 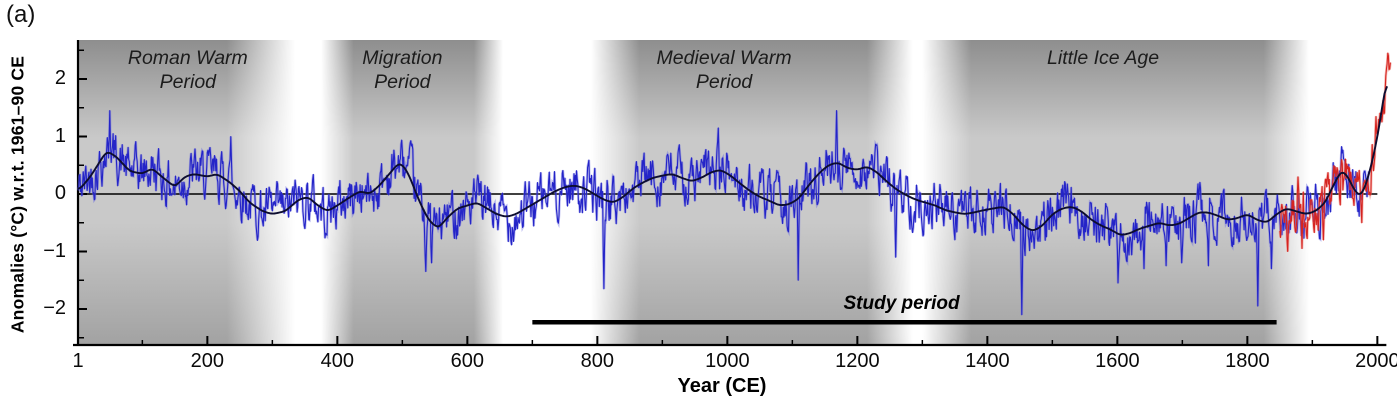 What do you see at coordinates (60, 193) in the screenshot?
I see `y-tick-label: 0` at bounding box center [60, 193].